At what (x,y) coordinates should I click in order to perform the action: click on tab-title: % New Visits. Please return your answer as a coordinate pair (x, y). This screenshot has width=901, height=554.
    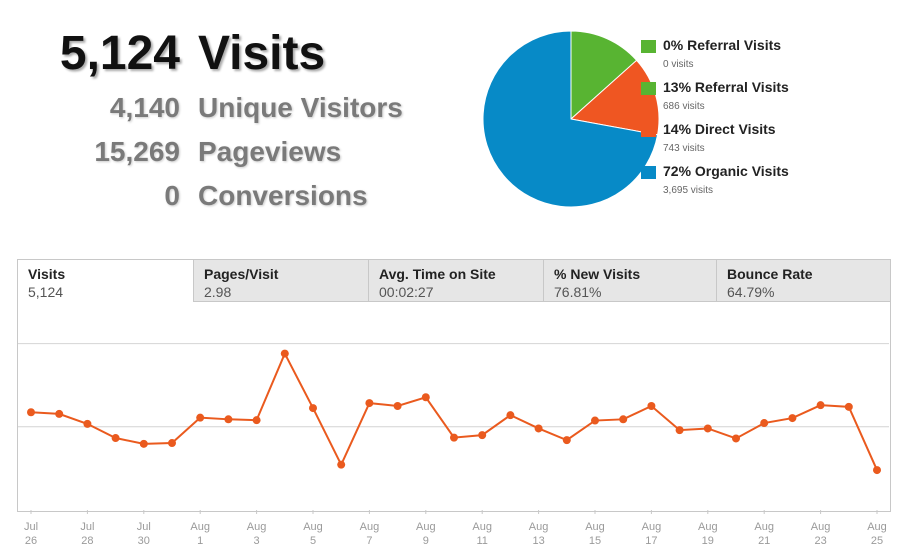
    Looking at the image, I should click on (597, 274).